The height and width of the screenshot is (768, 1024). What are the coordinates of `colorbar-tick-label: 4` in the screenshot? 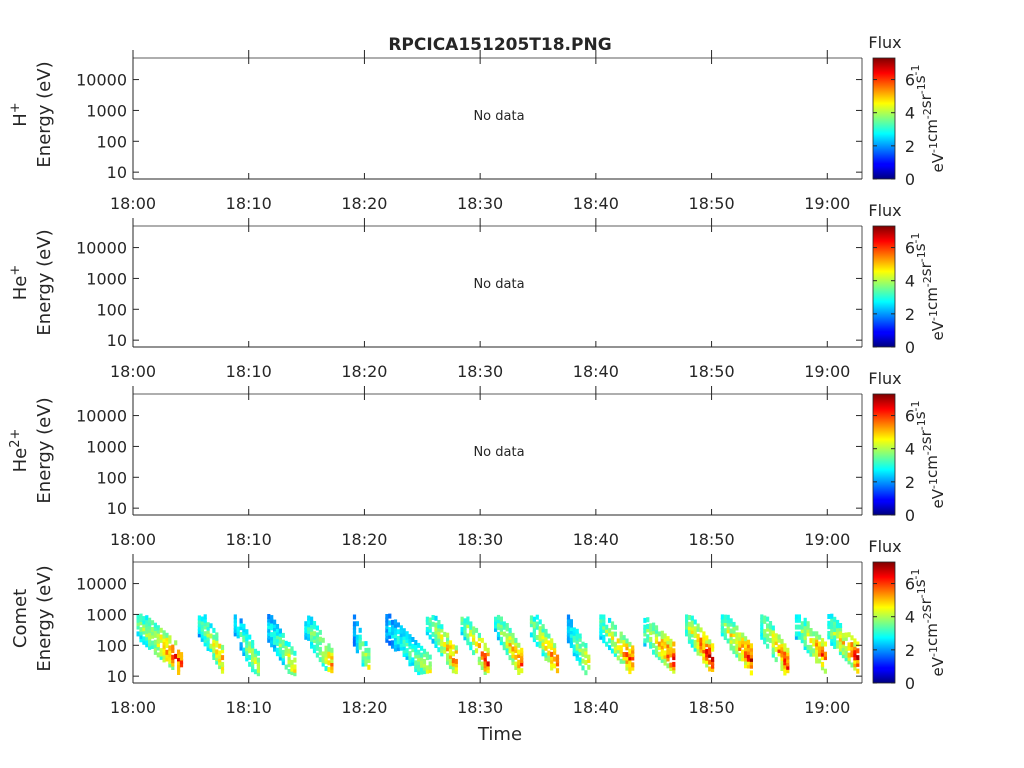 It's located at (910, 281).